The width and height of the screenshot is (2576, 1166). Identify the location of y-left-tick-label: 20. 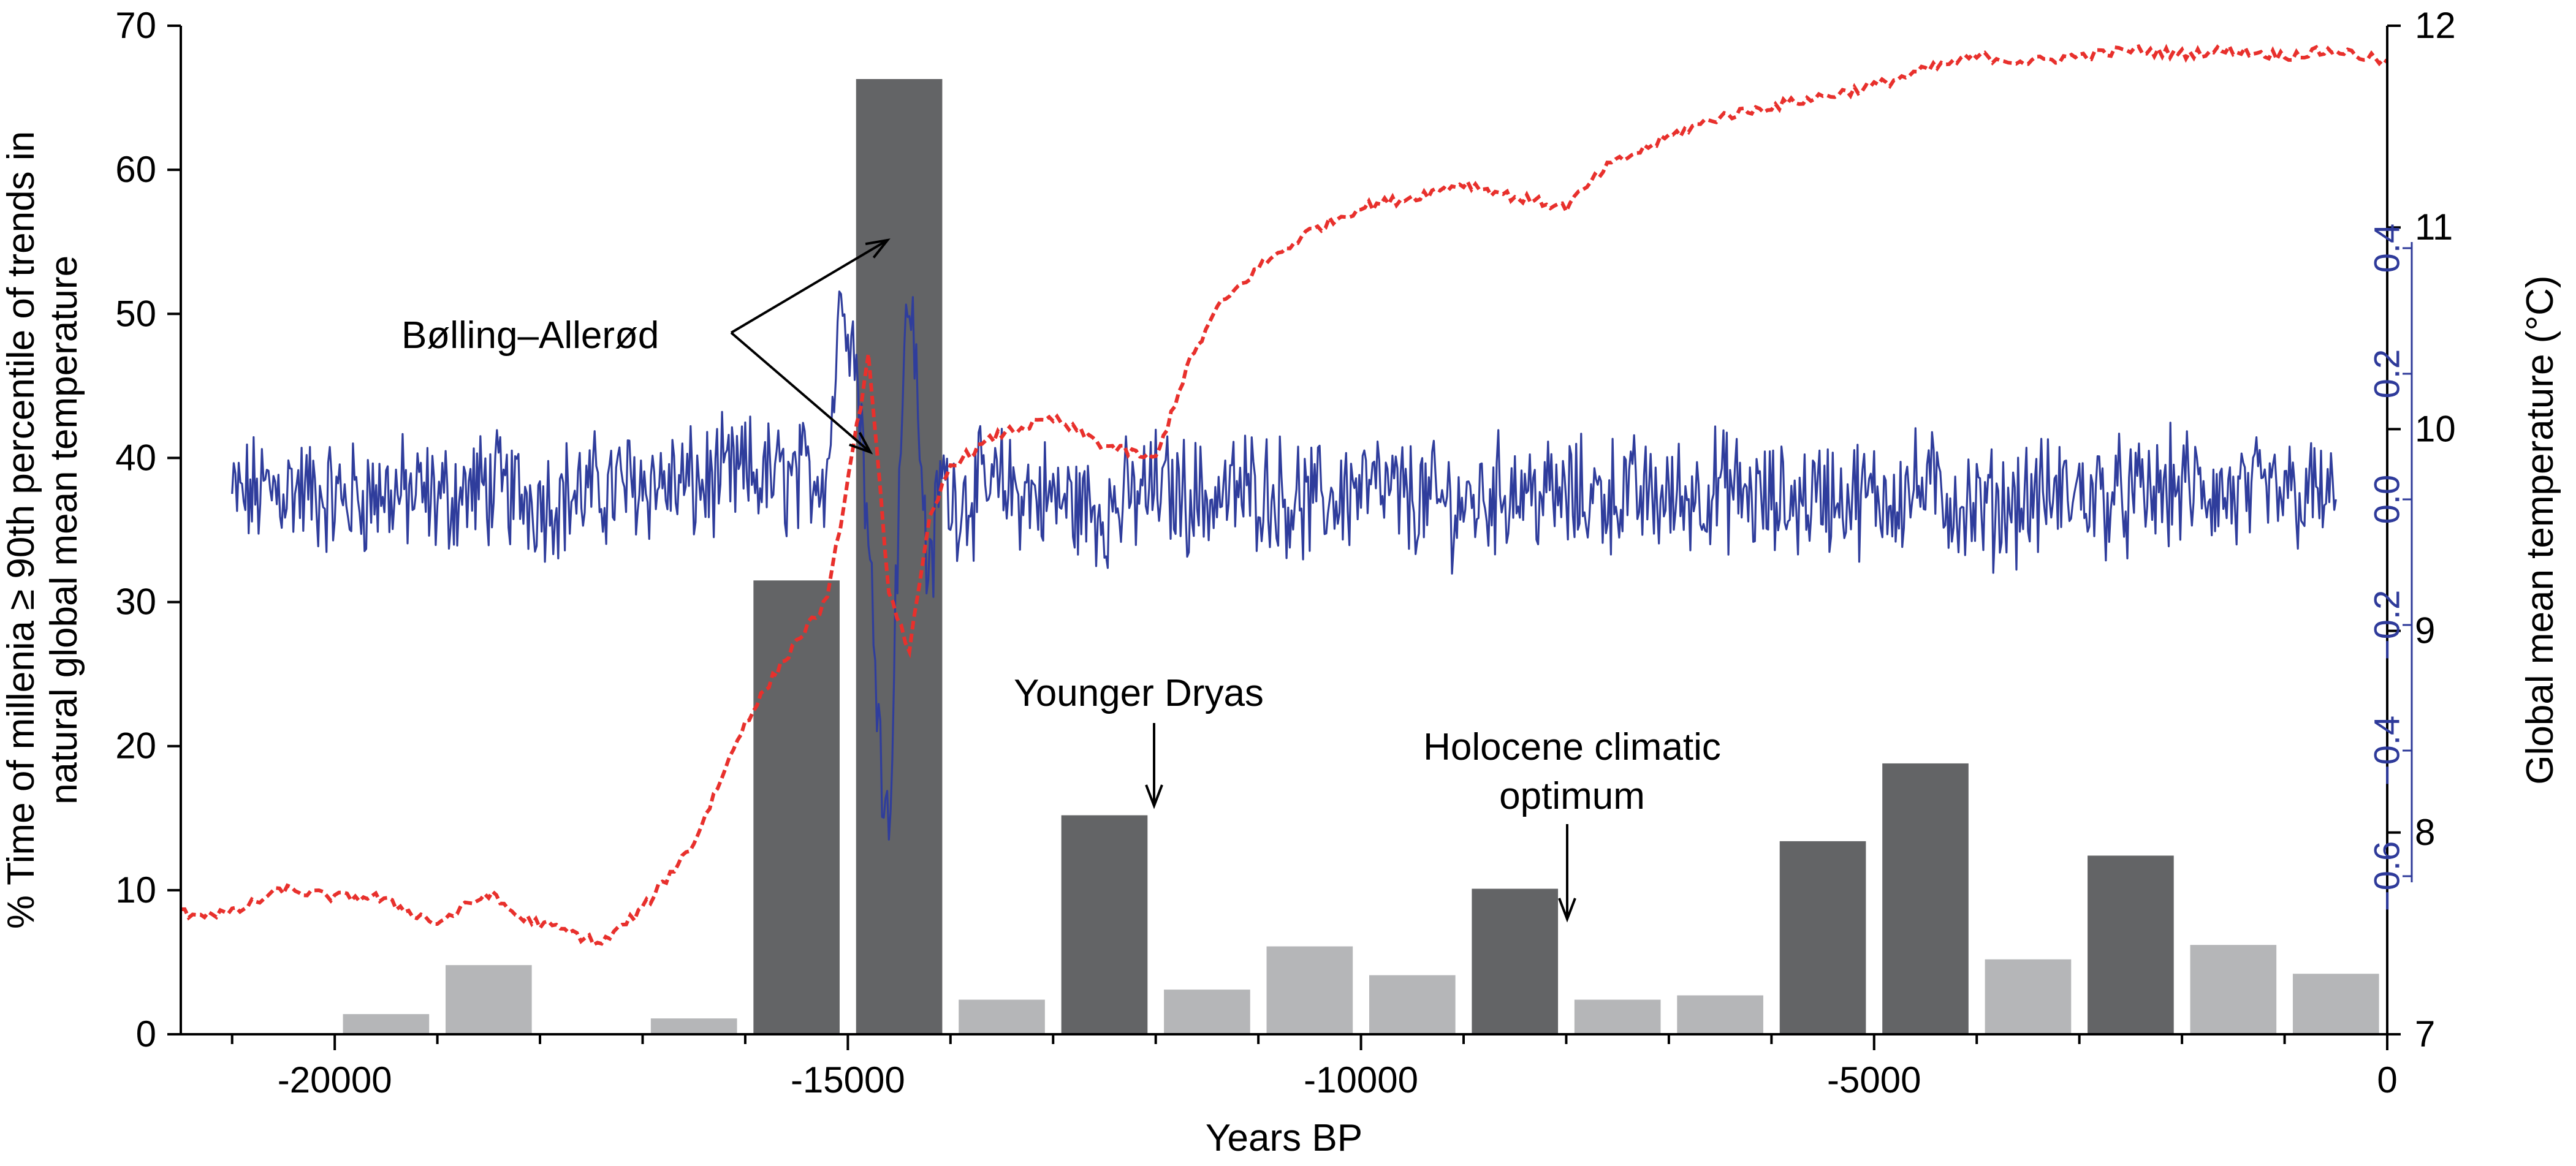
(135, 746).